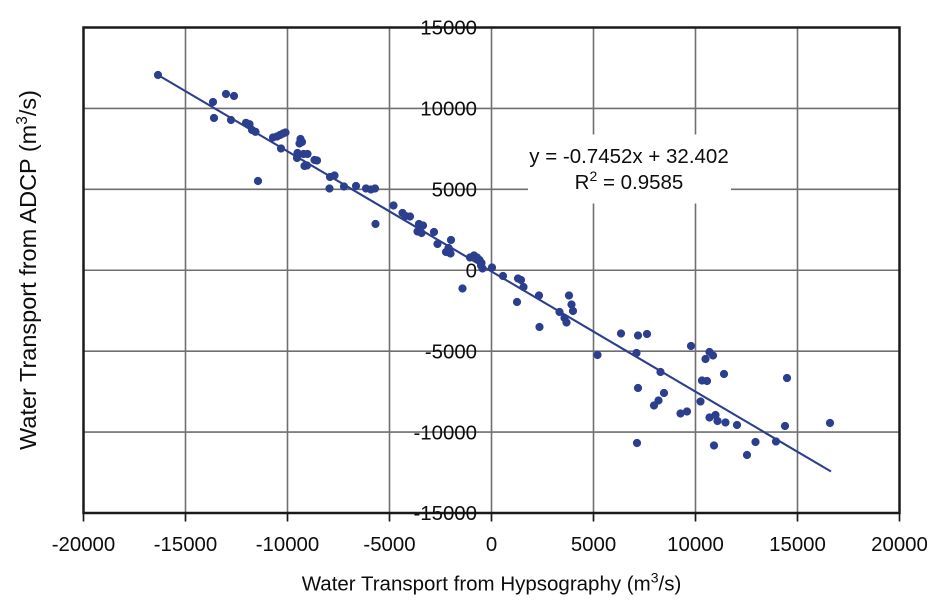  What do you see at coordinates (84, 545) in the screenshot?
I see `svg-text: -20000` at bounding box center [84, 545].